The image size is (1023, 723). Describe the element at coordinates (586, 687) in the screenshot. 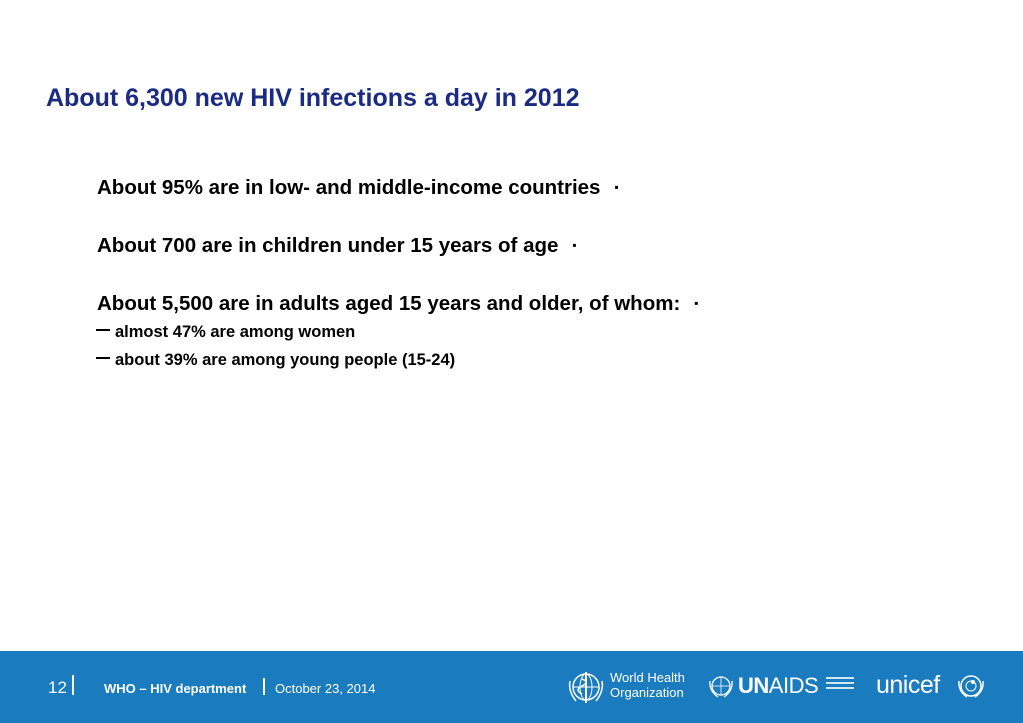

I see `who-emblem-icon` at that location.